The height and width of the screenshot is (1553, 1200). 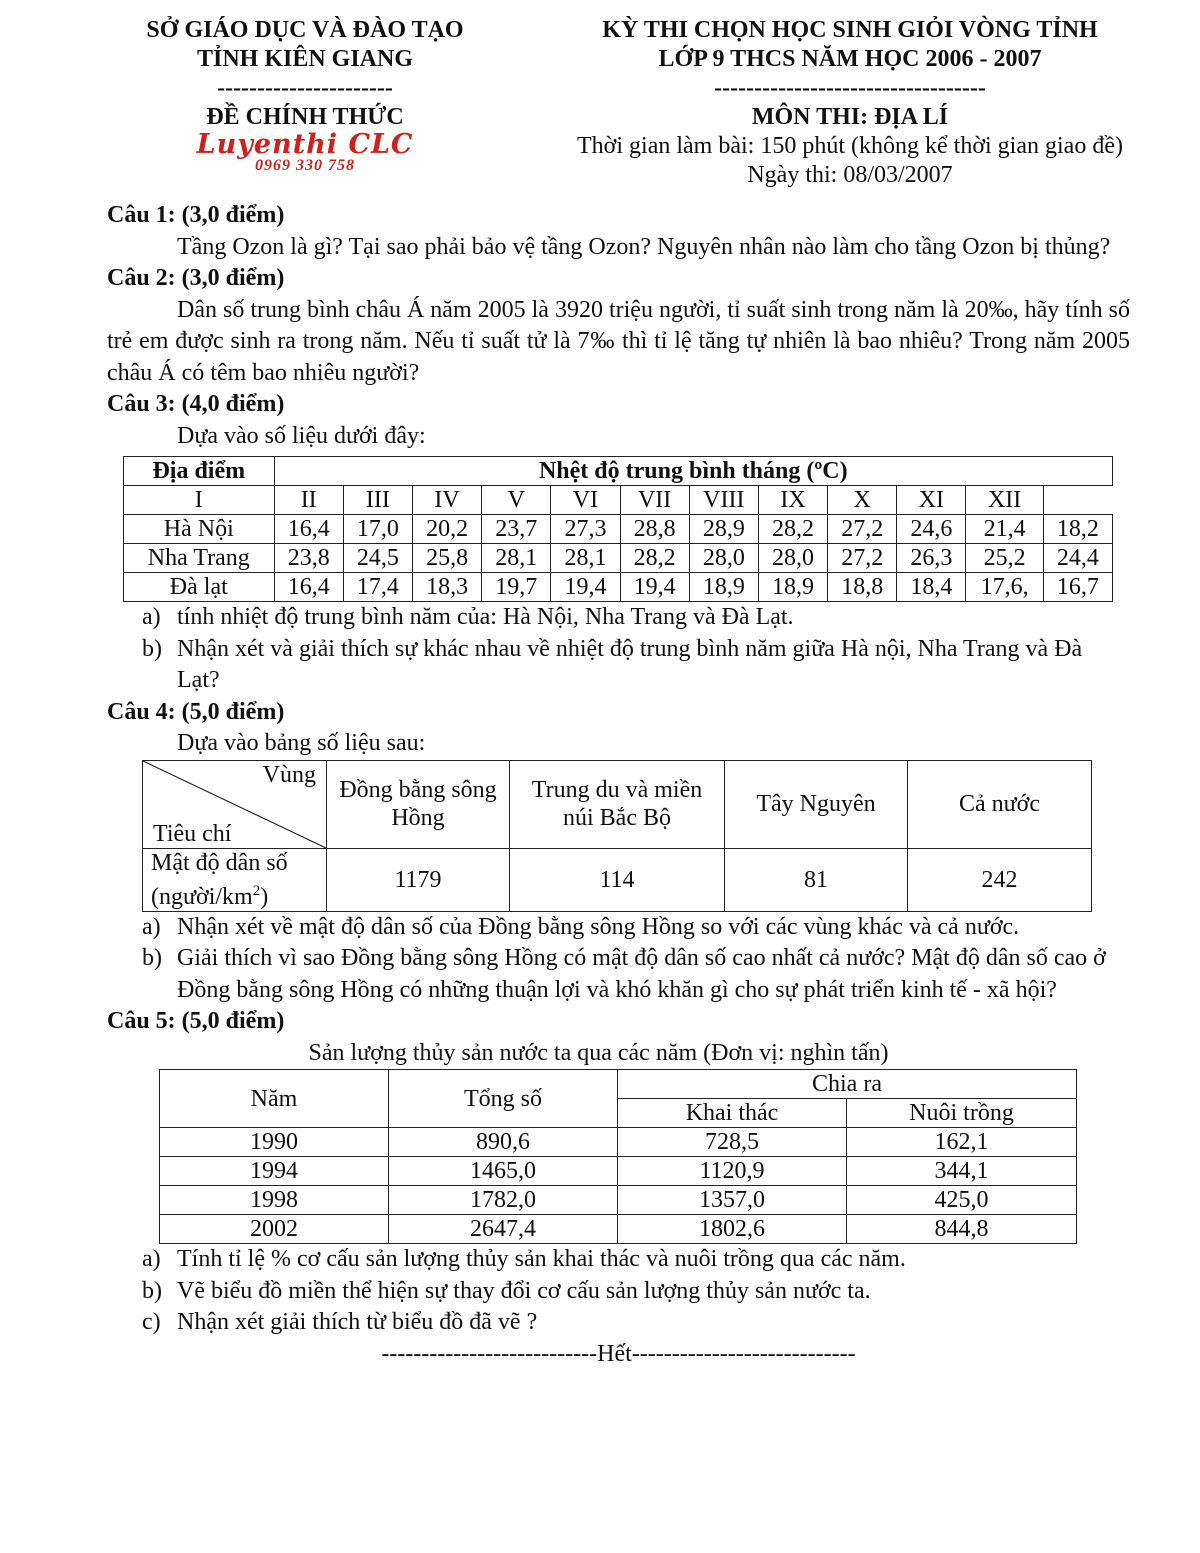 I want to click on header-group: Nhệt độ trung bình tháng (ºC), so click(x=693, y=471).